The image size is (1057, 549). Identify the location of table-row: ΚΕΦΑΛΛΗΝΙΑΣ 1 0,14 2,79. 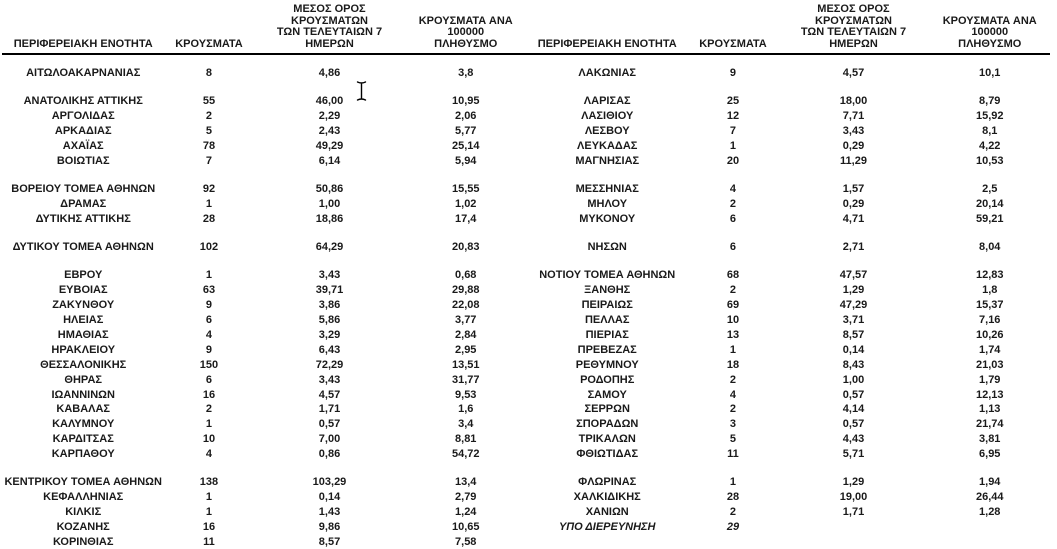
(264, 497).